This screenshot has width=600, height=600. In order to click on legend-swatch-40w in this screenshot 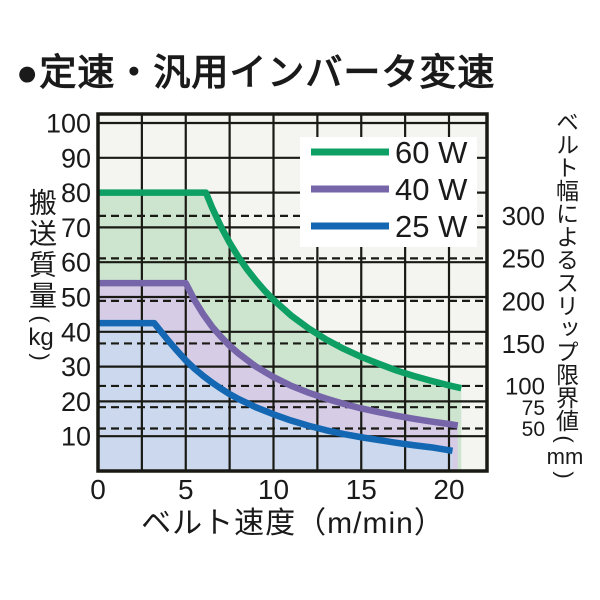, I will do `click(350, 189)`.